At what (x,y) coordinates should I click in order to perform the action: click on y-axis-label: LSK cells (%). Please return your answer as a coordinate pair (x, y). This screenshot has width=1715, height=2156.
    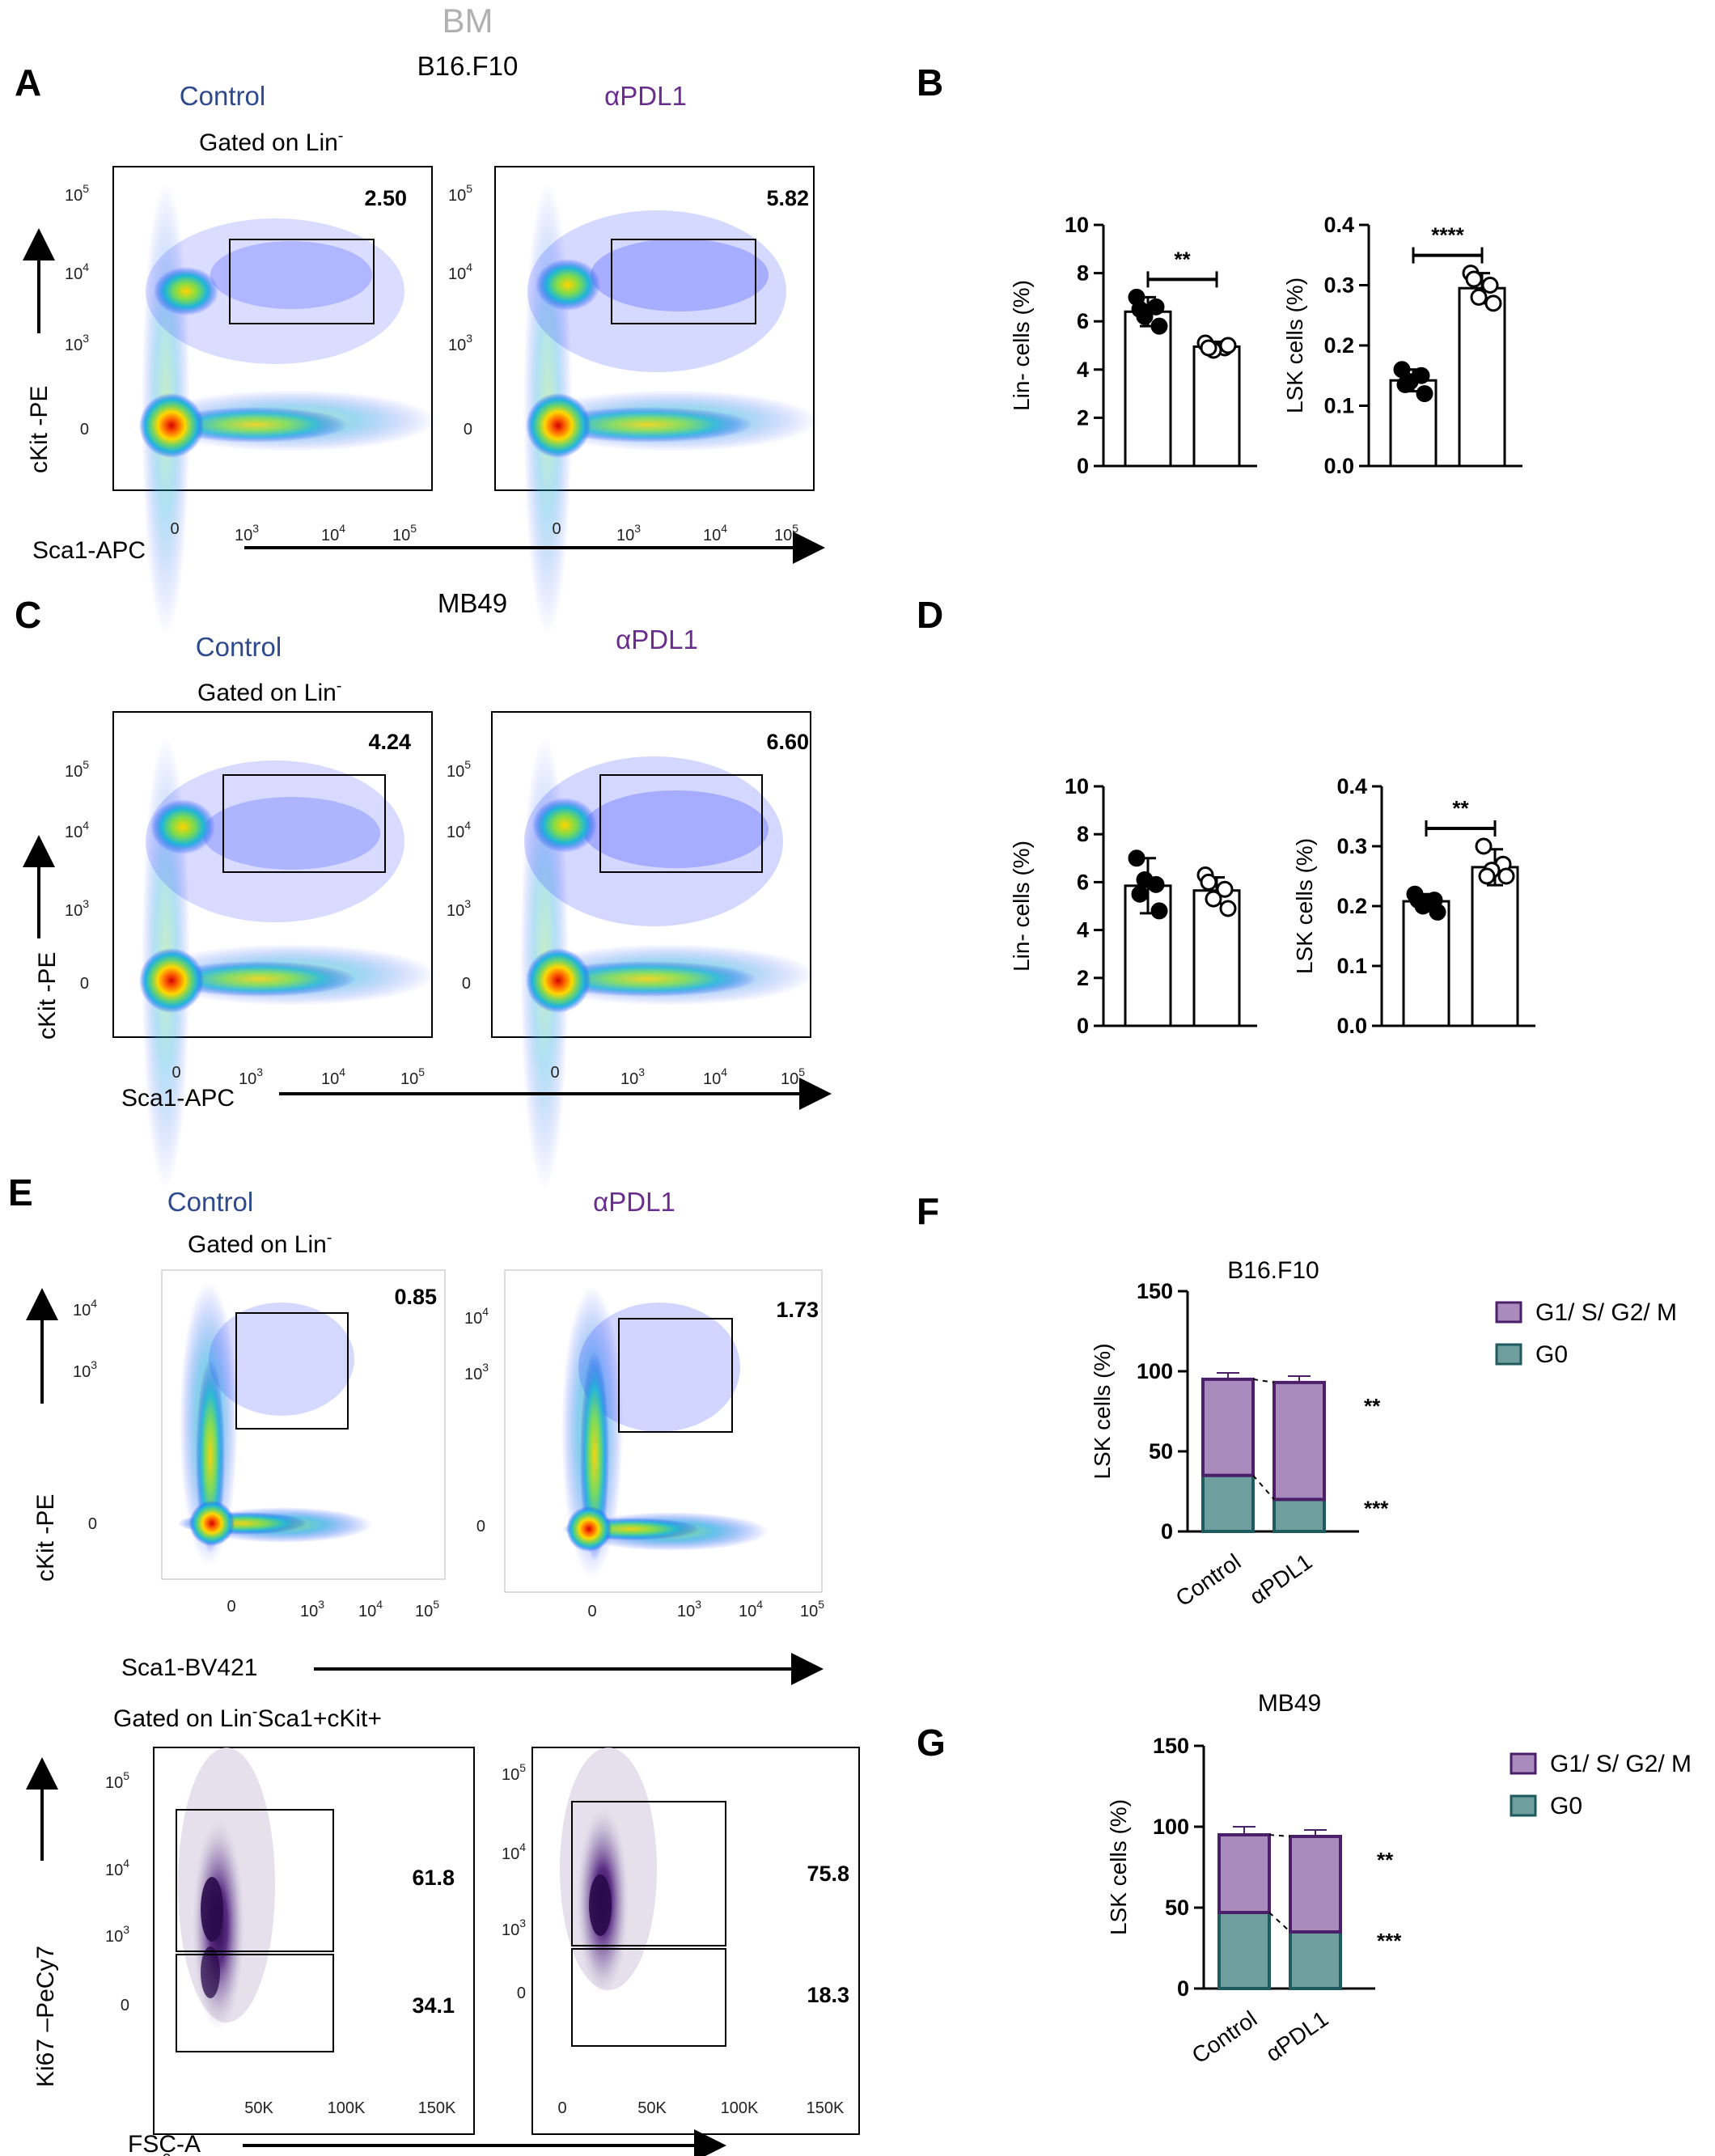
    Looking at the image, I should click on (1294, 345).